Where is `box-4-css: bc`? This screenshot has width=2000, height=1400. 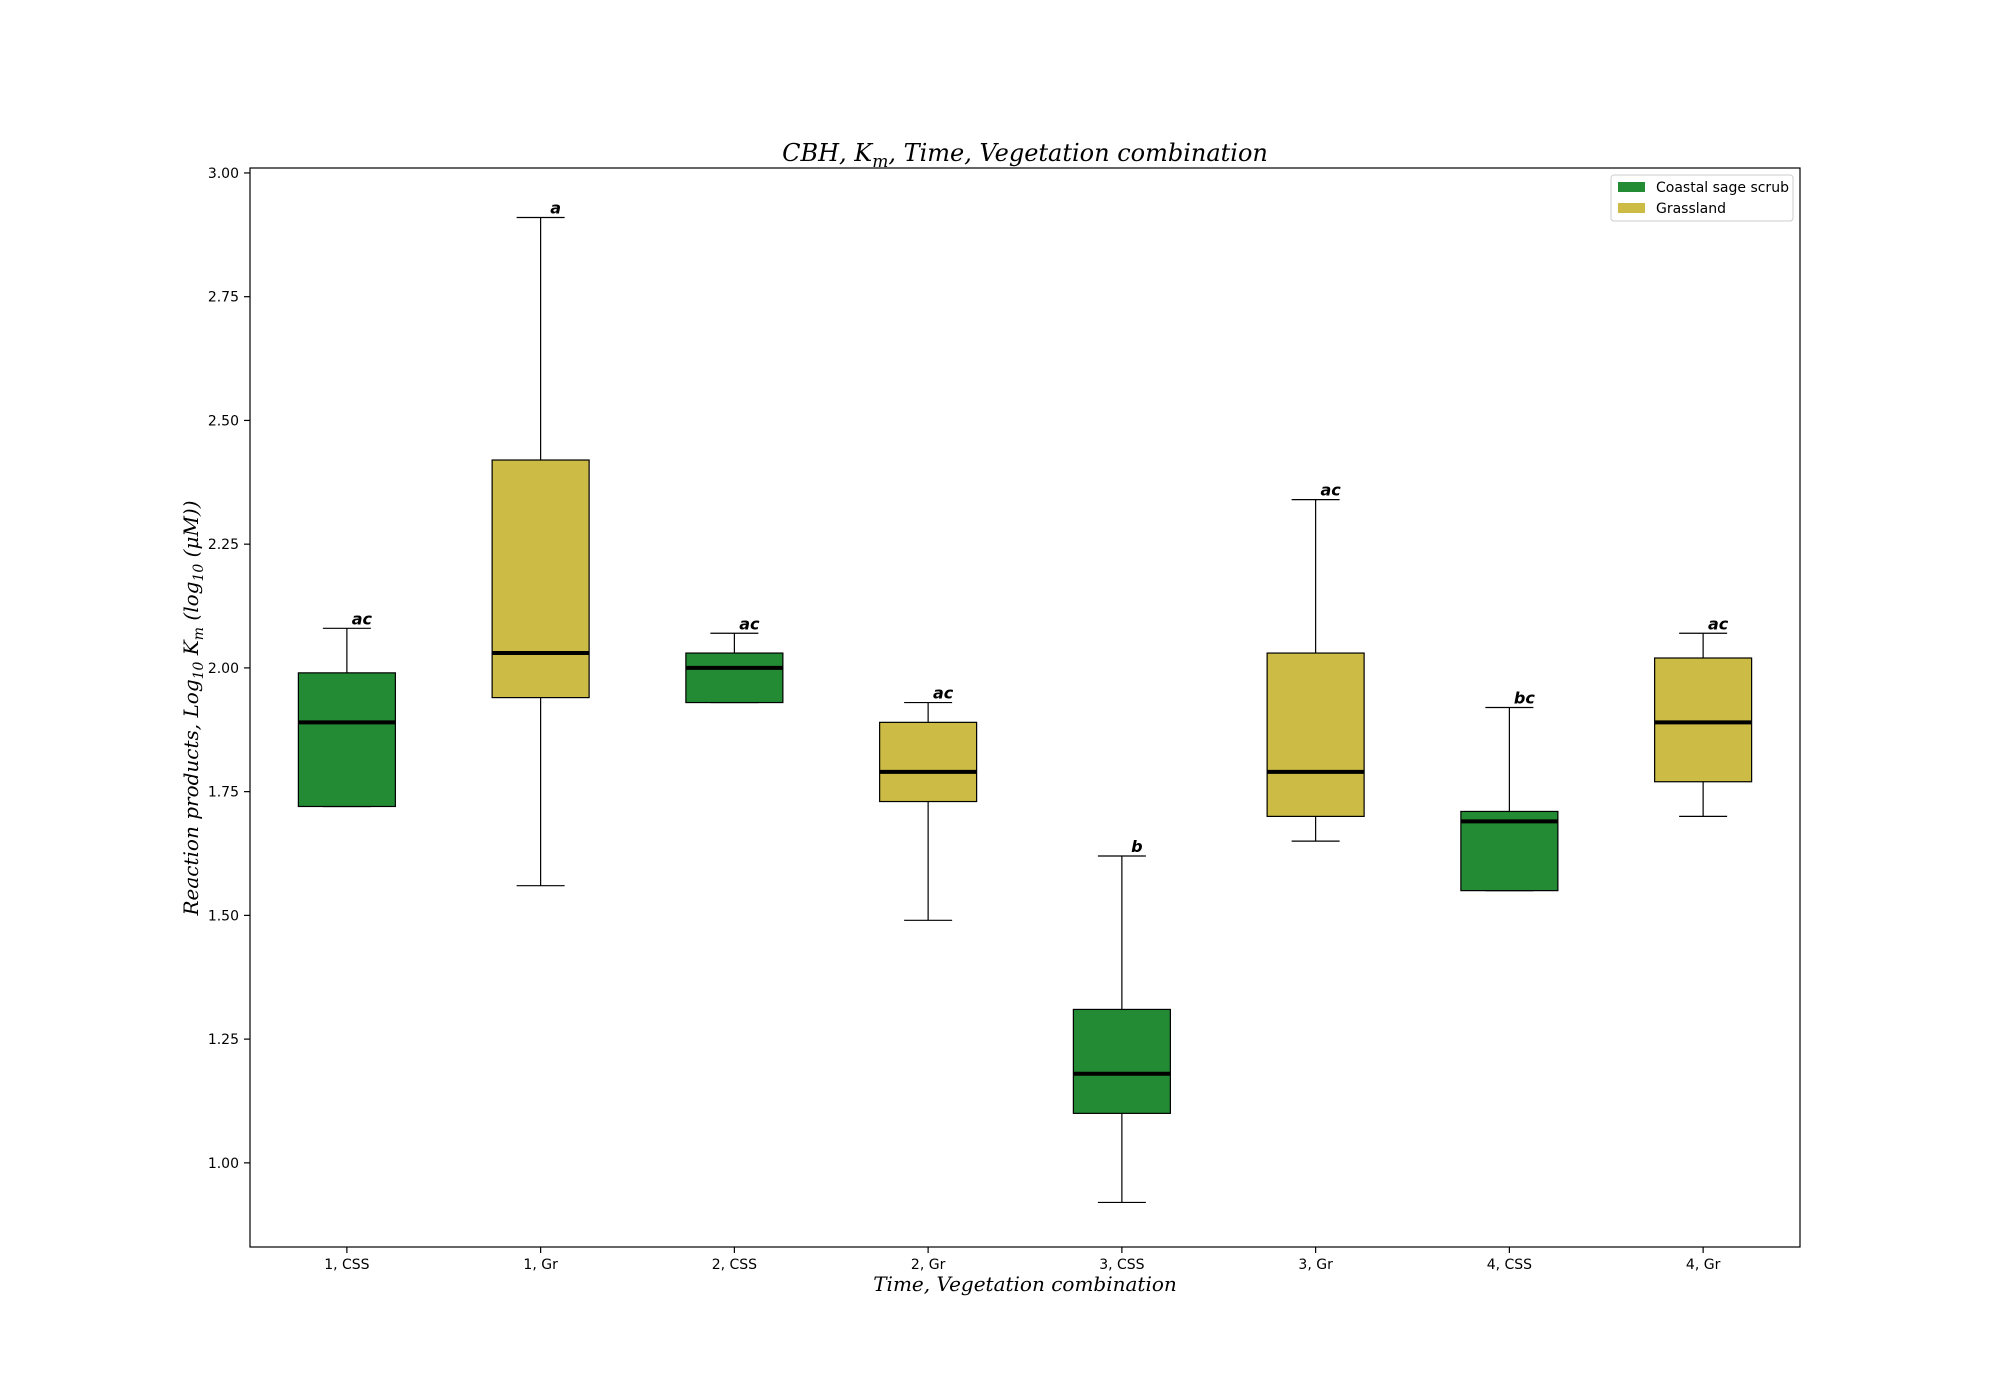 box-4-css: bc is located at coordinates (1509, 790).